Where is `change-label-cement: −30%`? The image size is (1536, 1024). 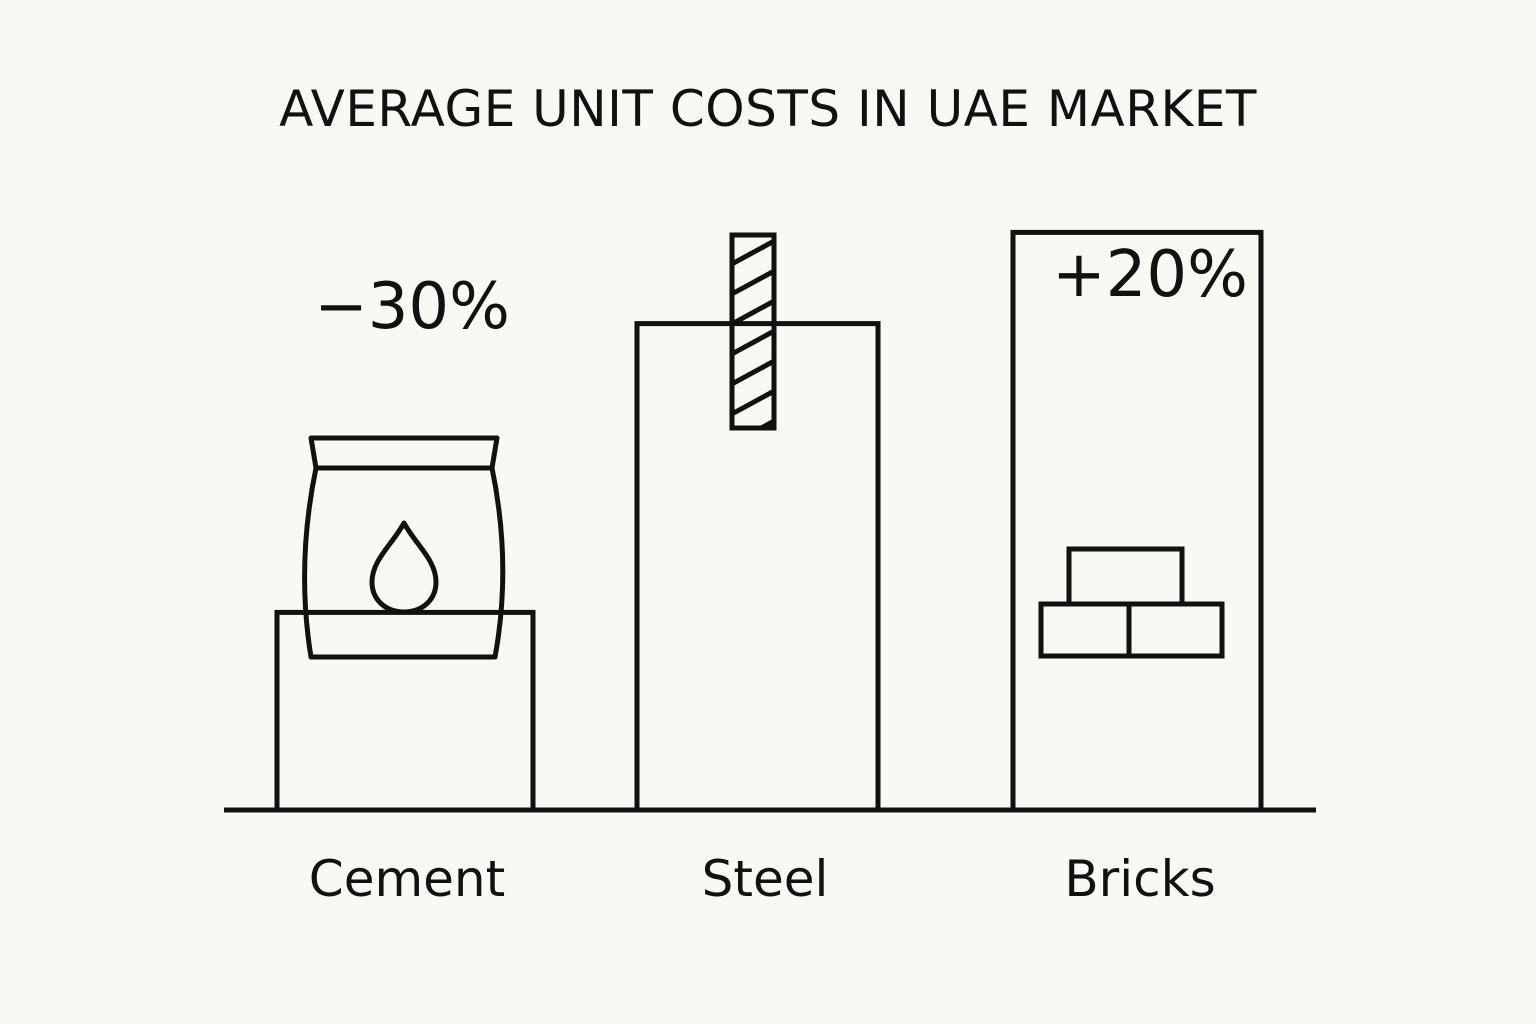
change-label-cement: −30% is located at coordinates (412, 307).